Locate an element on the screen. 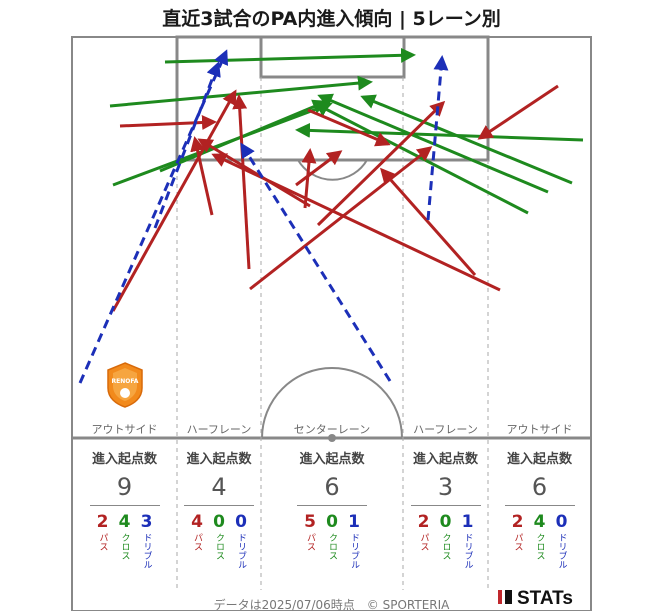 This screenshot has width=663, height=613. center-circle is located at coordinates (332, 403).